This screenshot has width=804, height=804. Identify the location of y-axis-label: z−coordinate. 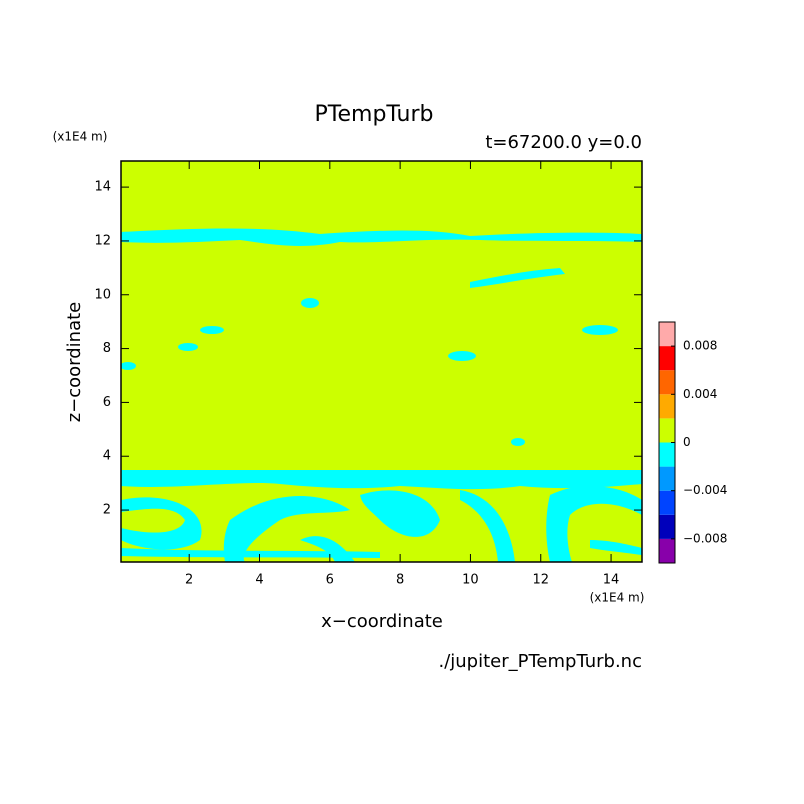
(74, 362).